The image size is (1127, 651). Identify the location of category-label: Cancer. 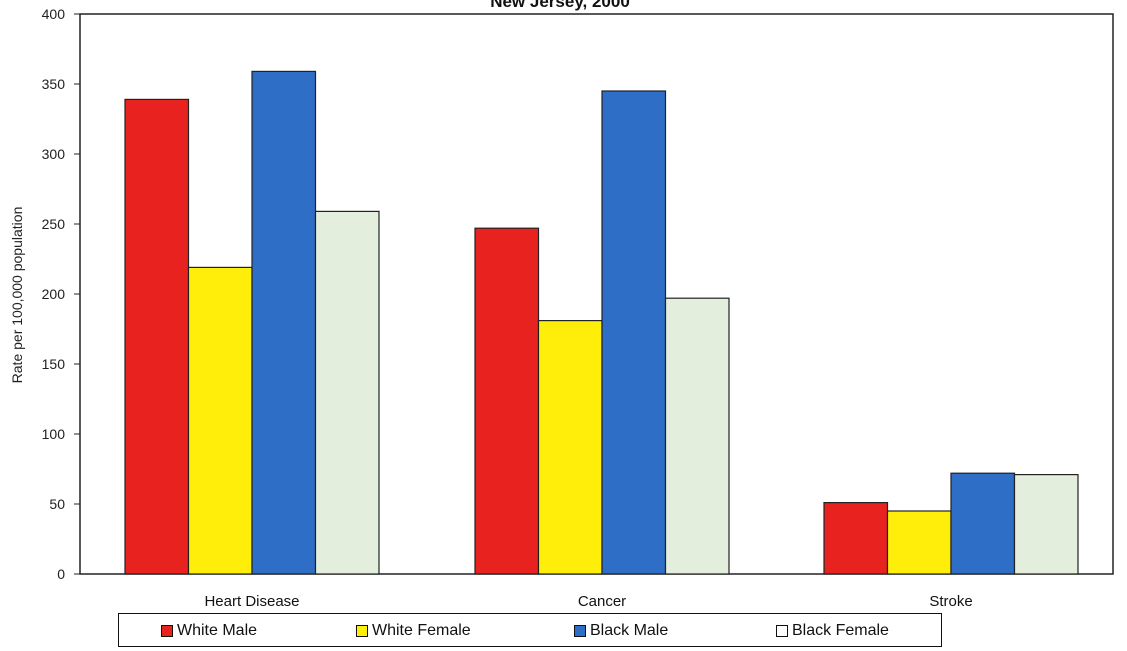
(602, 601).